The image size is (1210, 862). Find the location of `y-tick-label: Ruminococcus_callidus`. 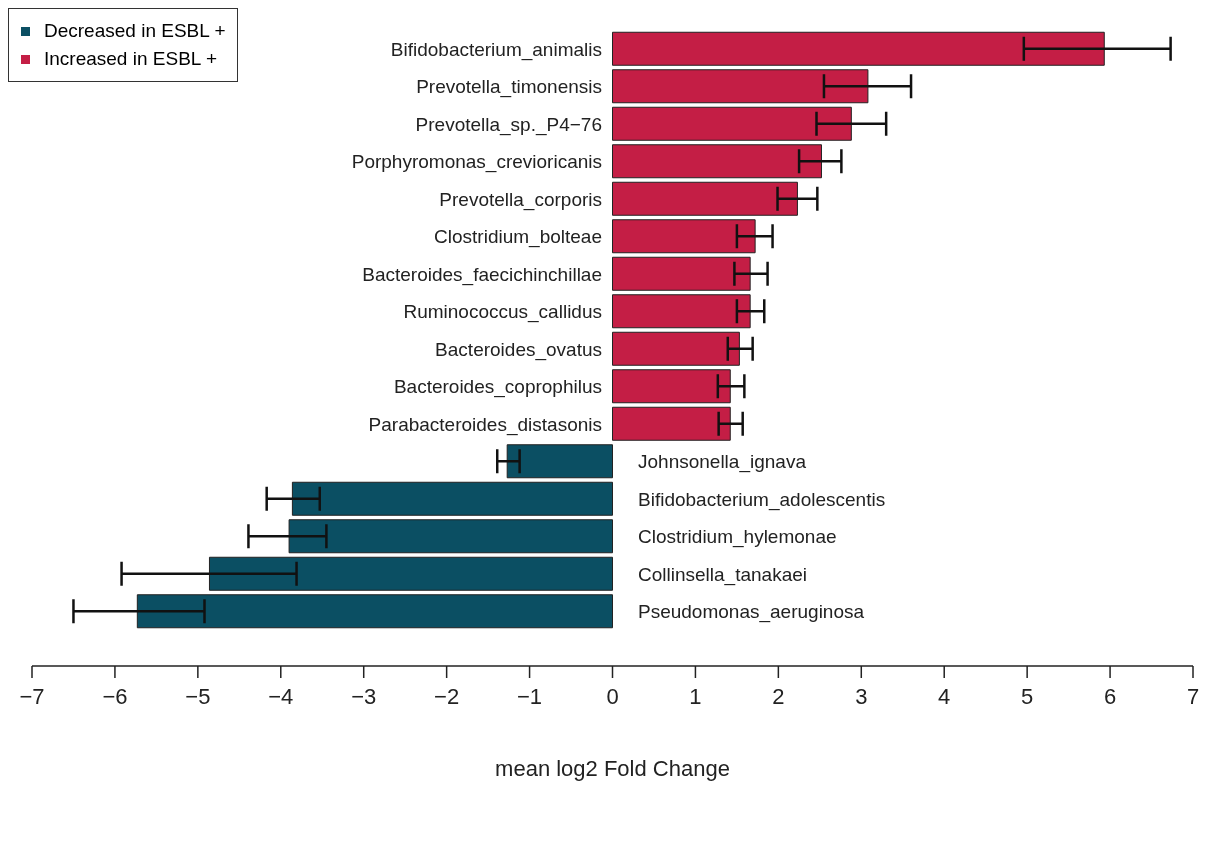

y-tick-label: Ruminococcus_callidus is located at coordinates (502, 312).